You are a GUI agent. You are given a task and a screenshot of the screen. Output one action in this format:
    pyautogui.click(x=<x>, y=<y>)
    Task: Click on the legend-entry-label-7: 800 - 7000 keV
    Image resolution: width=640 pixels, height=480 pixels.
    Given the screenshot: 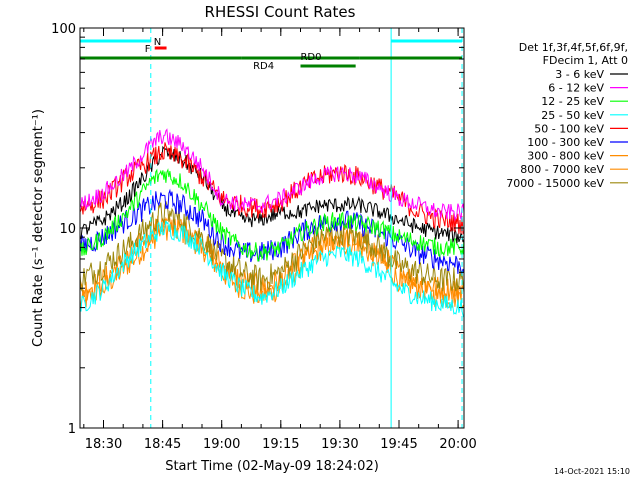 What is the action you would take?
    pyautogui.click(x=562, y=169)
    